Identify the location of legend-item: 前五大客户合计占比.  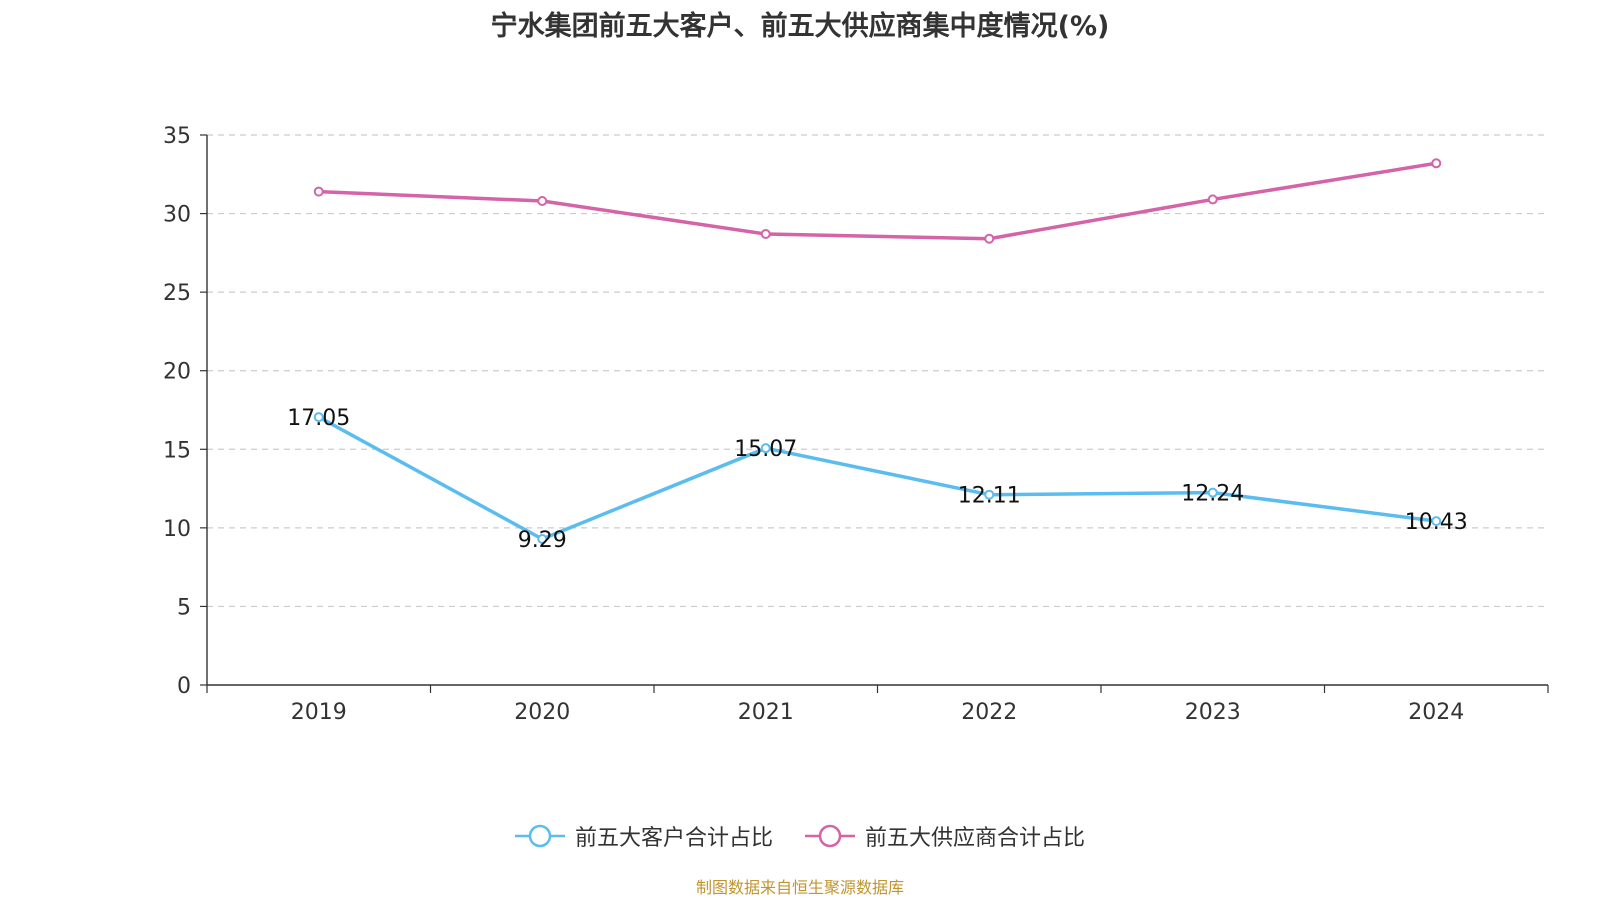
(643, 836).